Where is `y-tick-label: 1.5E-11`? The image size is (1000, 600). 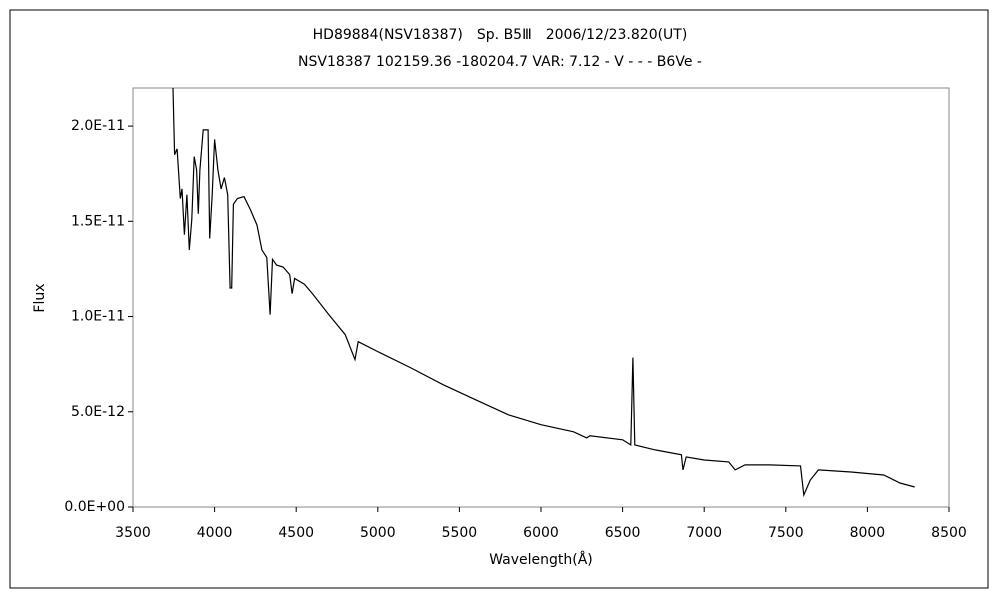
y-tick-label: 1.5E-11 is located at coordinates (98, 221).